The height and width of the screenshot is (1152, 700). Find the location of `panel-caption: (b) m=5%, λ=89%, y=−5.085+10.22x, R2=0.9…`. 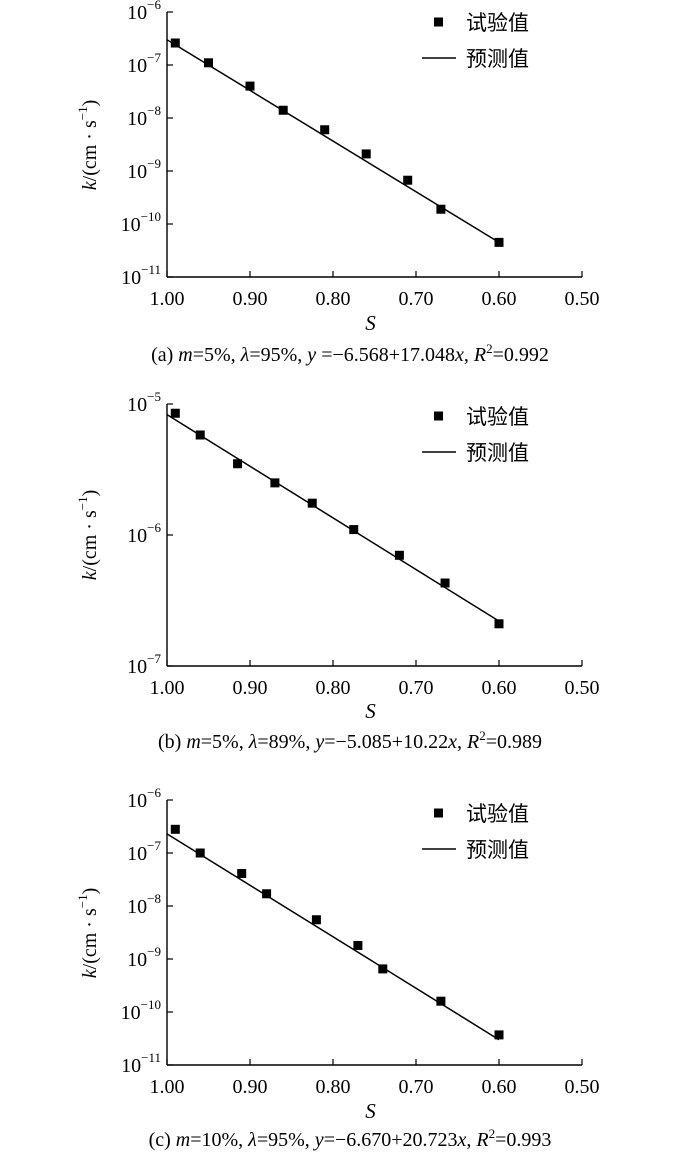

panel-caption: (b) m=5%, λ=89%, y=−5.085+10.22x, R2=0.9… is located at coordinates (350, 740).